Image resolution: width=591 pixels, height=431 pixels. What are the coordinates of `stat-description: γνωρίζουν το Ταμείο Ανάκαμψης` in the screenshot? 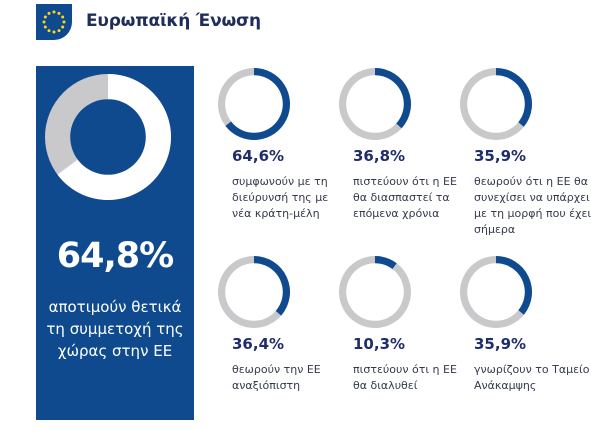 It's located at (532, 377).